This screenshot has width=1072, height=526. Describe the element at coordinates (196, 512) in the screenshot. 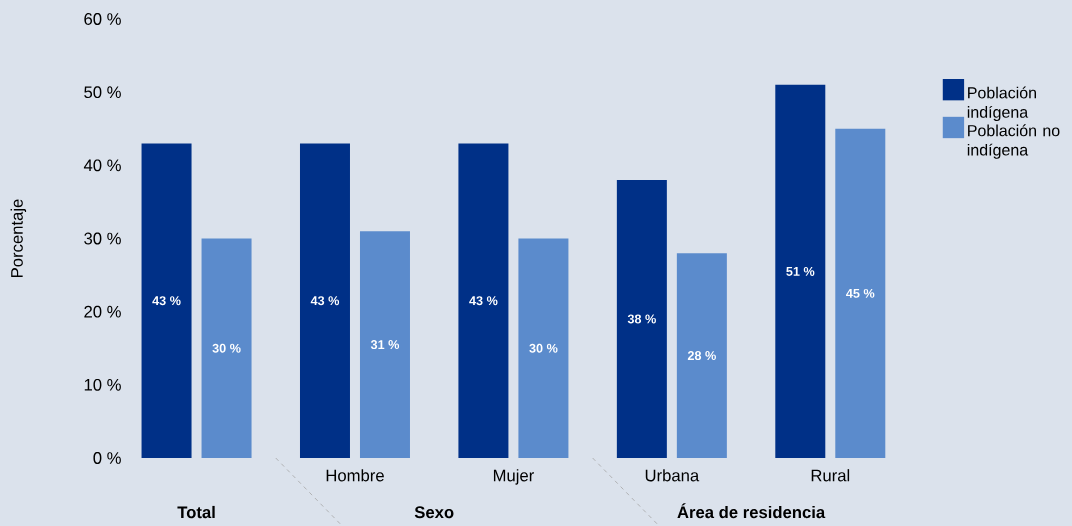

I see `text: Total` at that location.